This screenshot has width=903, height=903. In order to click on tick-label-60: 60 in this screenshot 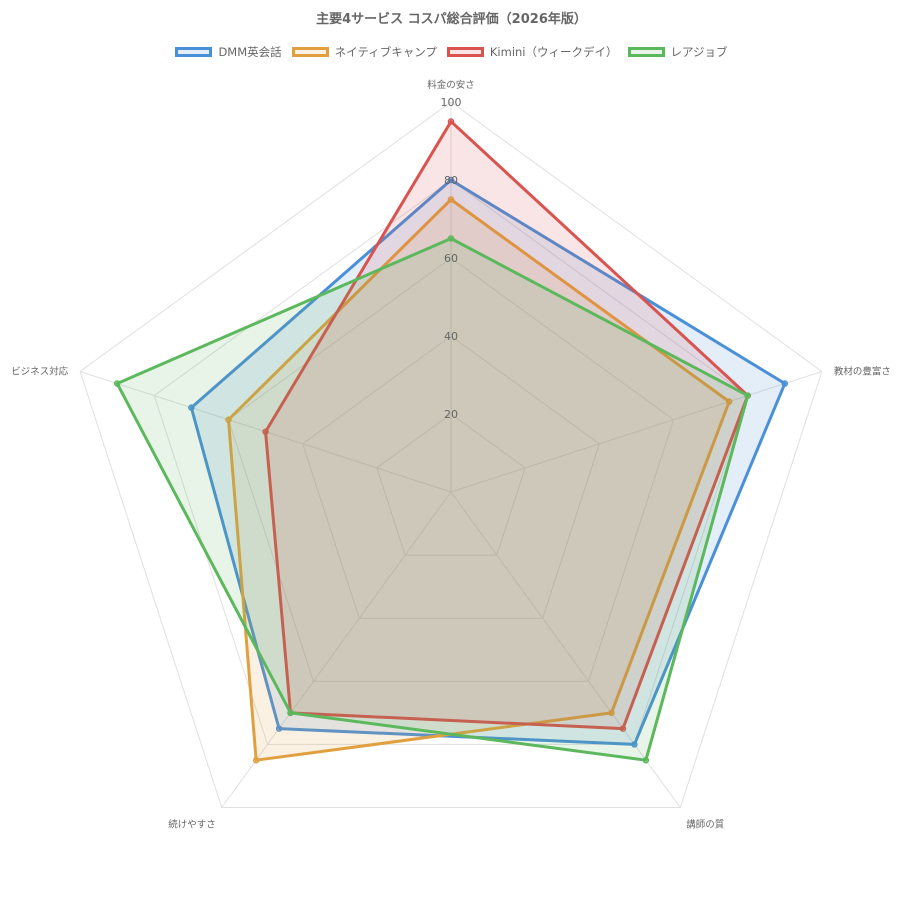, I will do `click(451, 258)`.